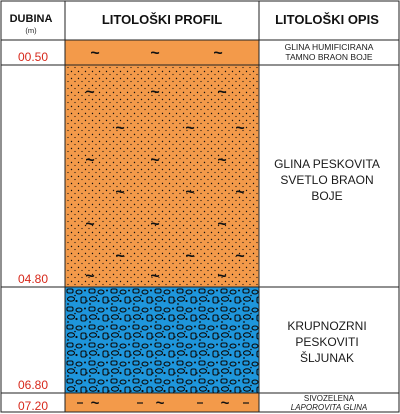  What do you see at coordinates (31, 19) in the screenshot?
I see `depth-header: DUBINA` at bounding box center [31, 19].